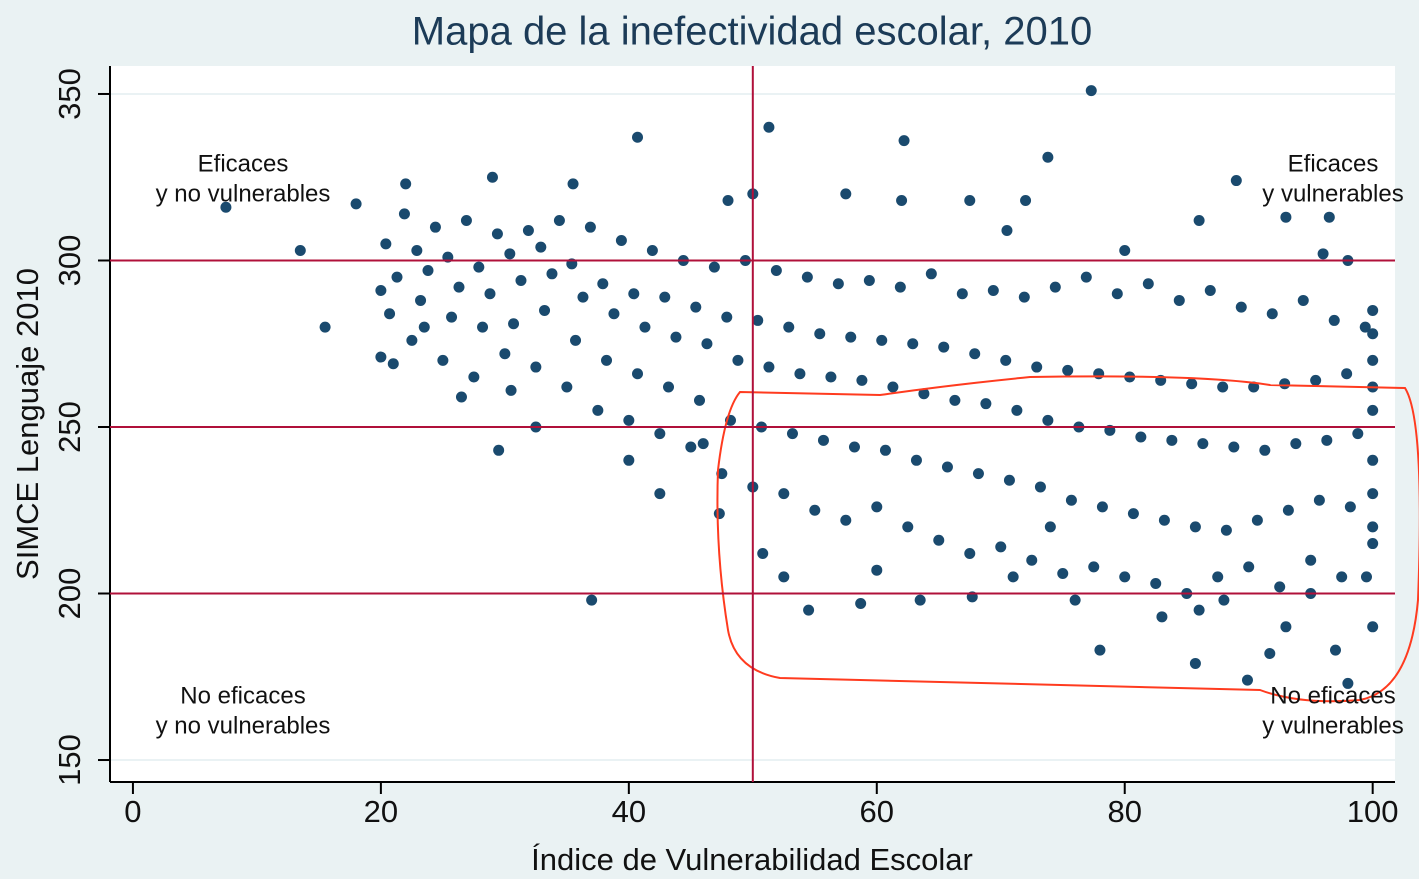 This screenshot has height=879, width=1419. I want to click on x-tick-label: 20, so click(381, 811).